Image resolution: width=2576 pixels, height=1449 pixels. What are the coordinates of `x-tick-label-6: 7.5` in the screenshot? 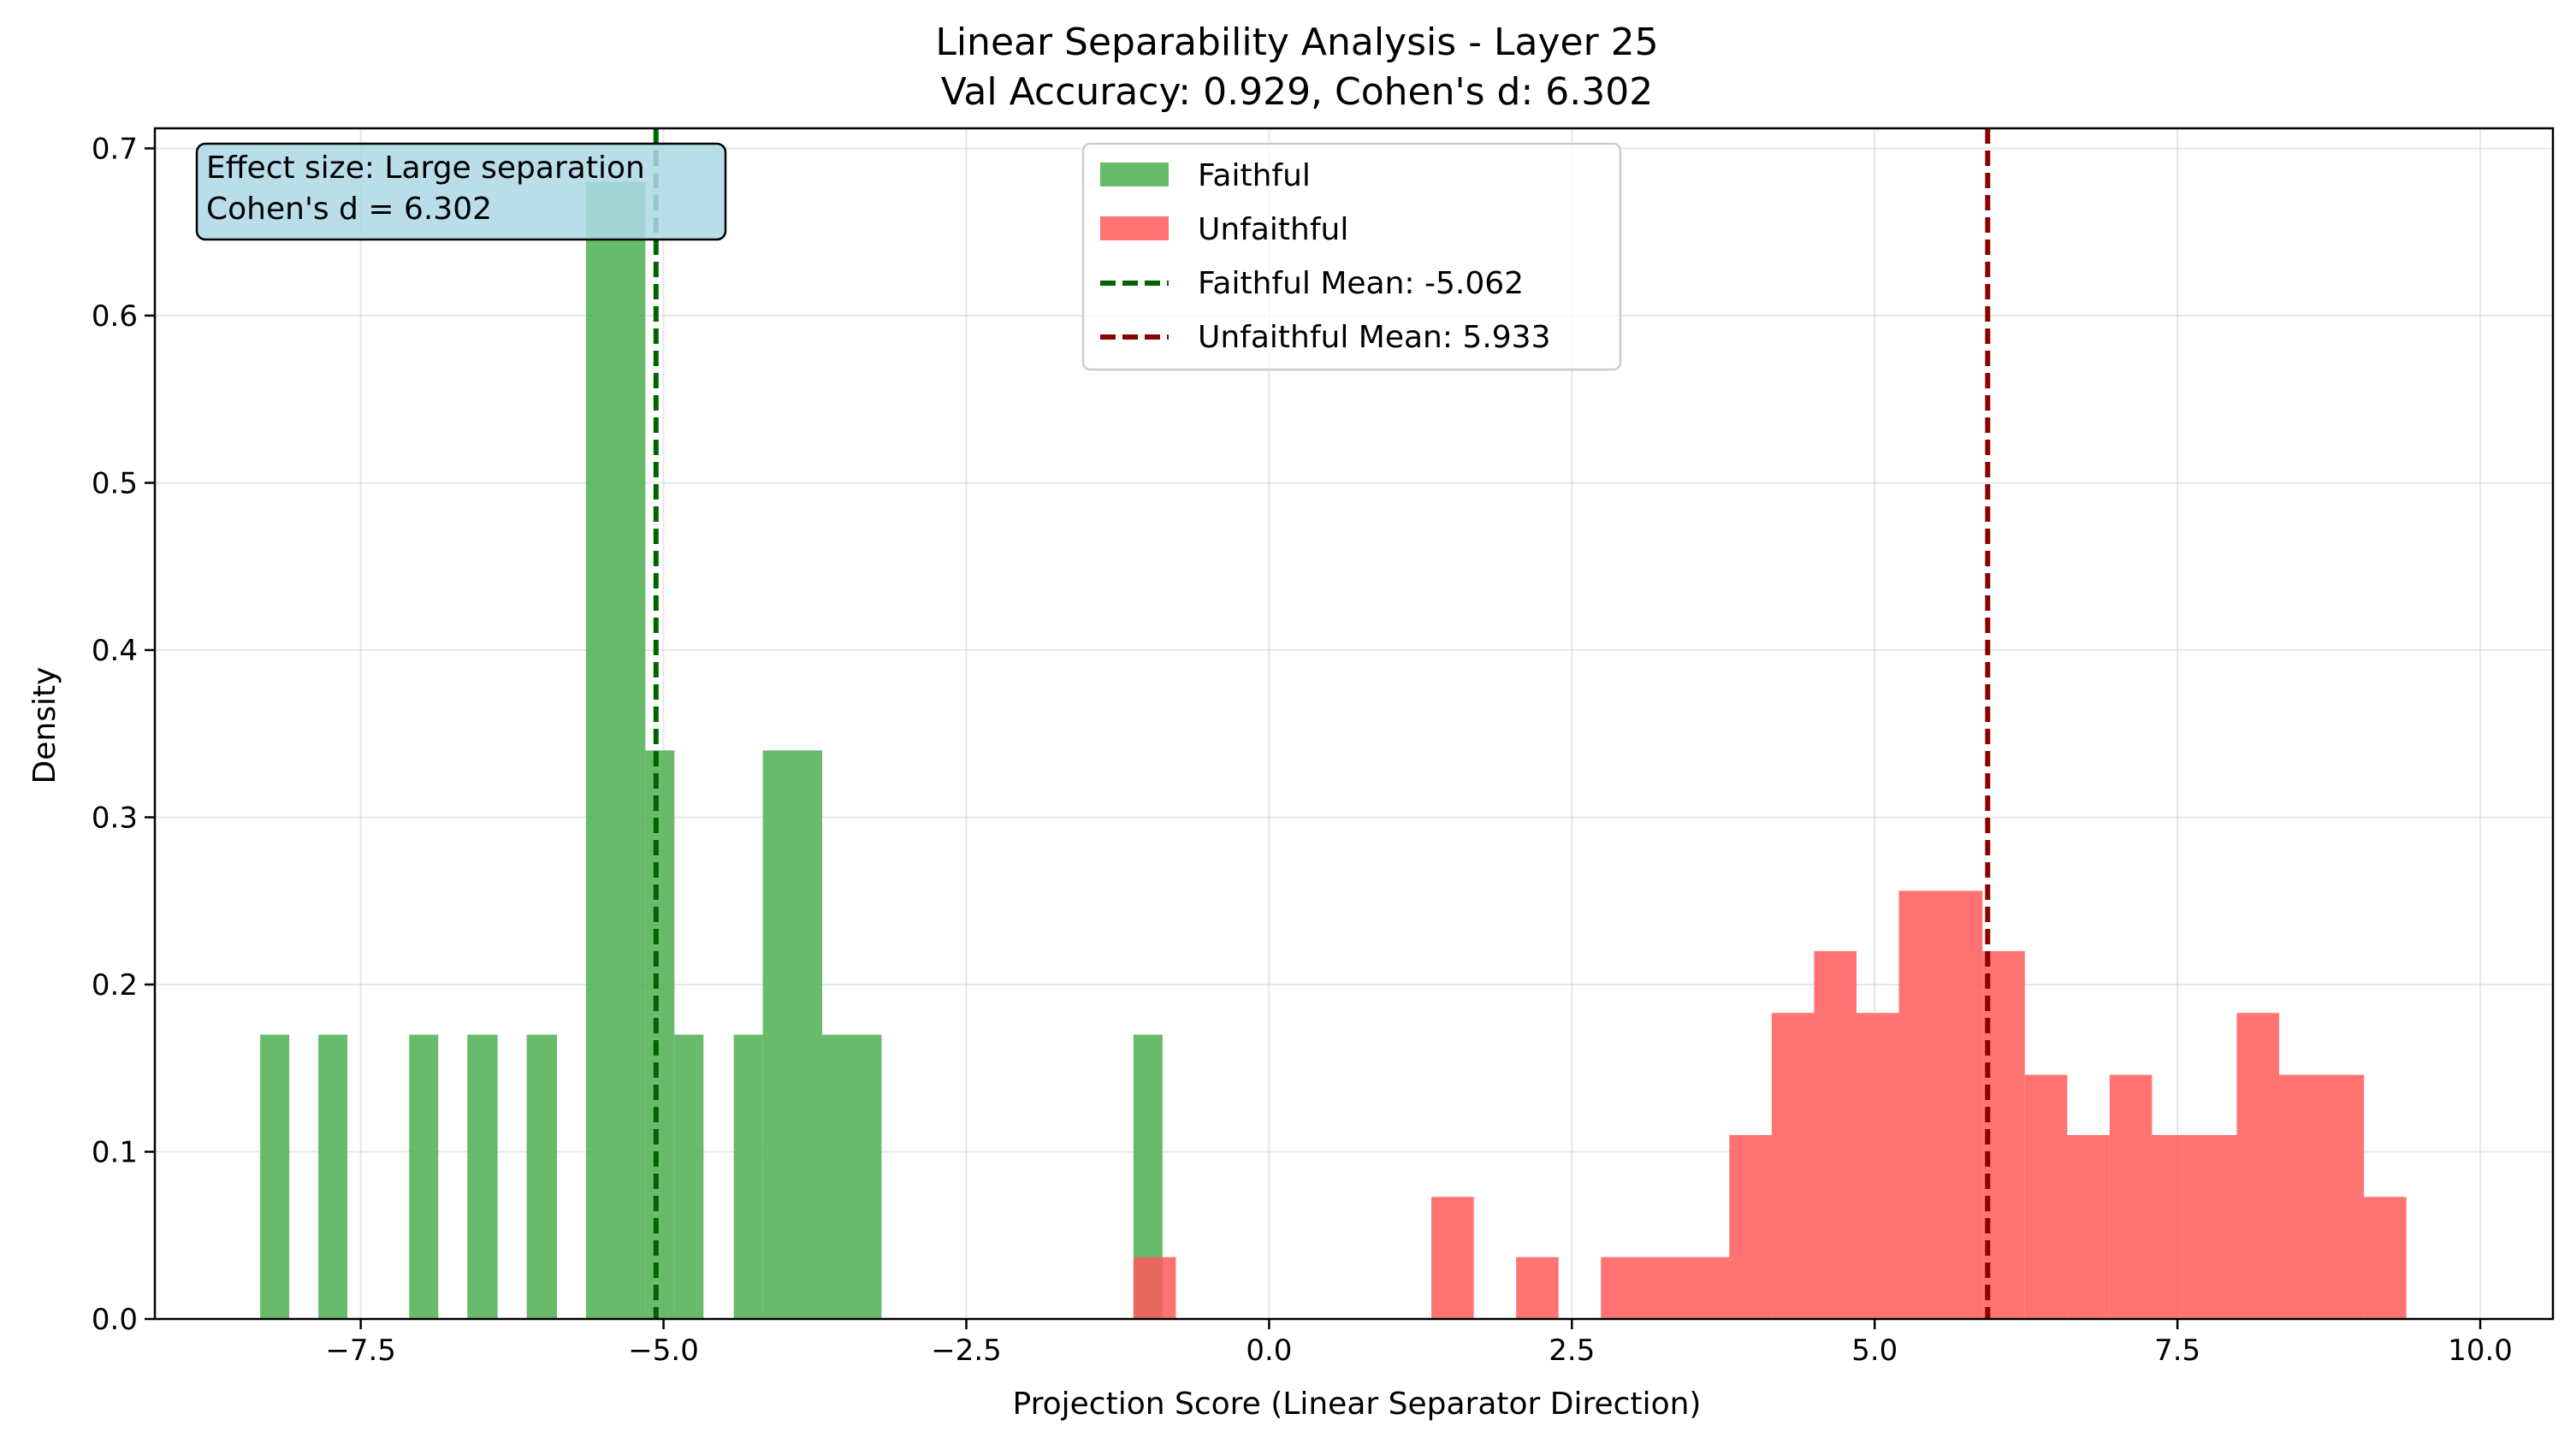 It's located at (2177, 1351).